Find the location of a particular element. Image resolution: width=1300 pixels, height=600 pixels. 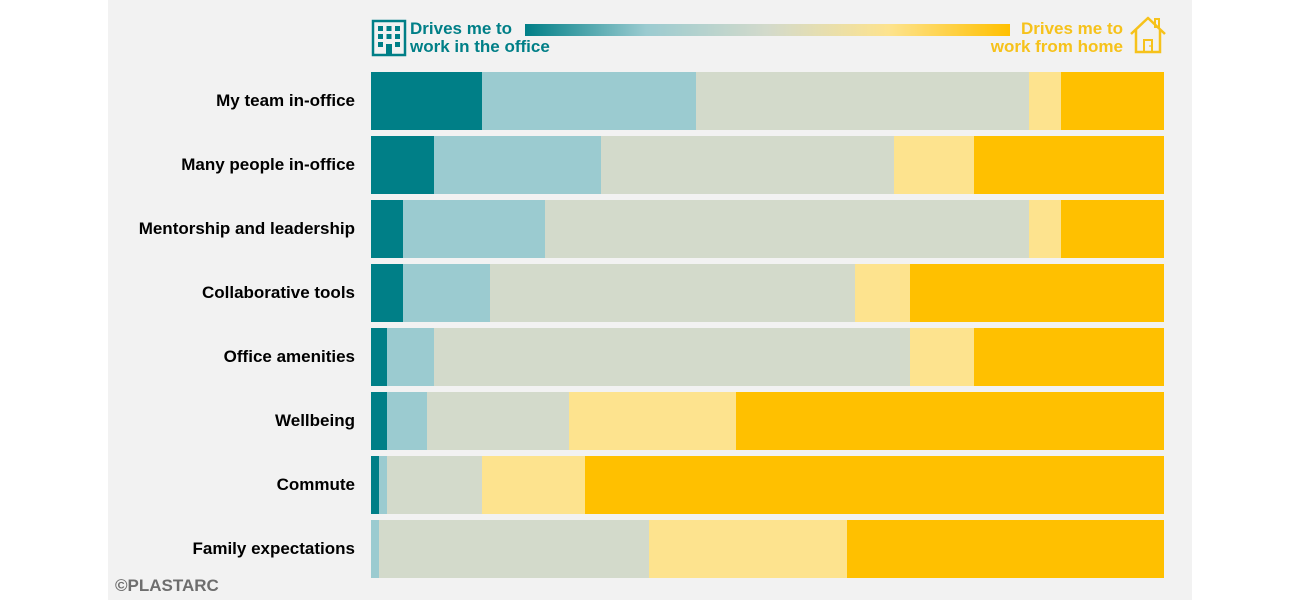

office-building-icon is located at coordinates (389, 38).